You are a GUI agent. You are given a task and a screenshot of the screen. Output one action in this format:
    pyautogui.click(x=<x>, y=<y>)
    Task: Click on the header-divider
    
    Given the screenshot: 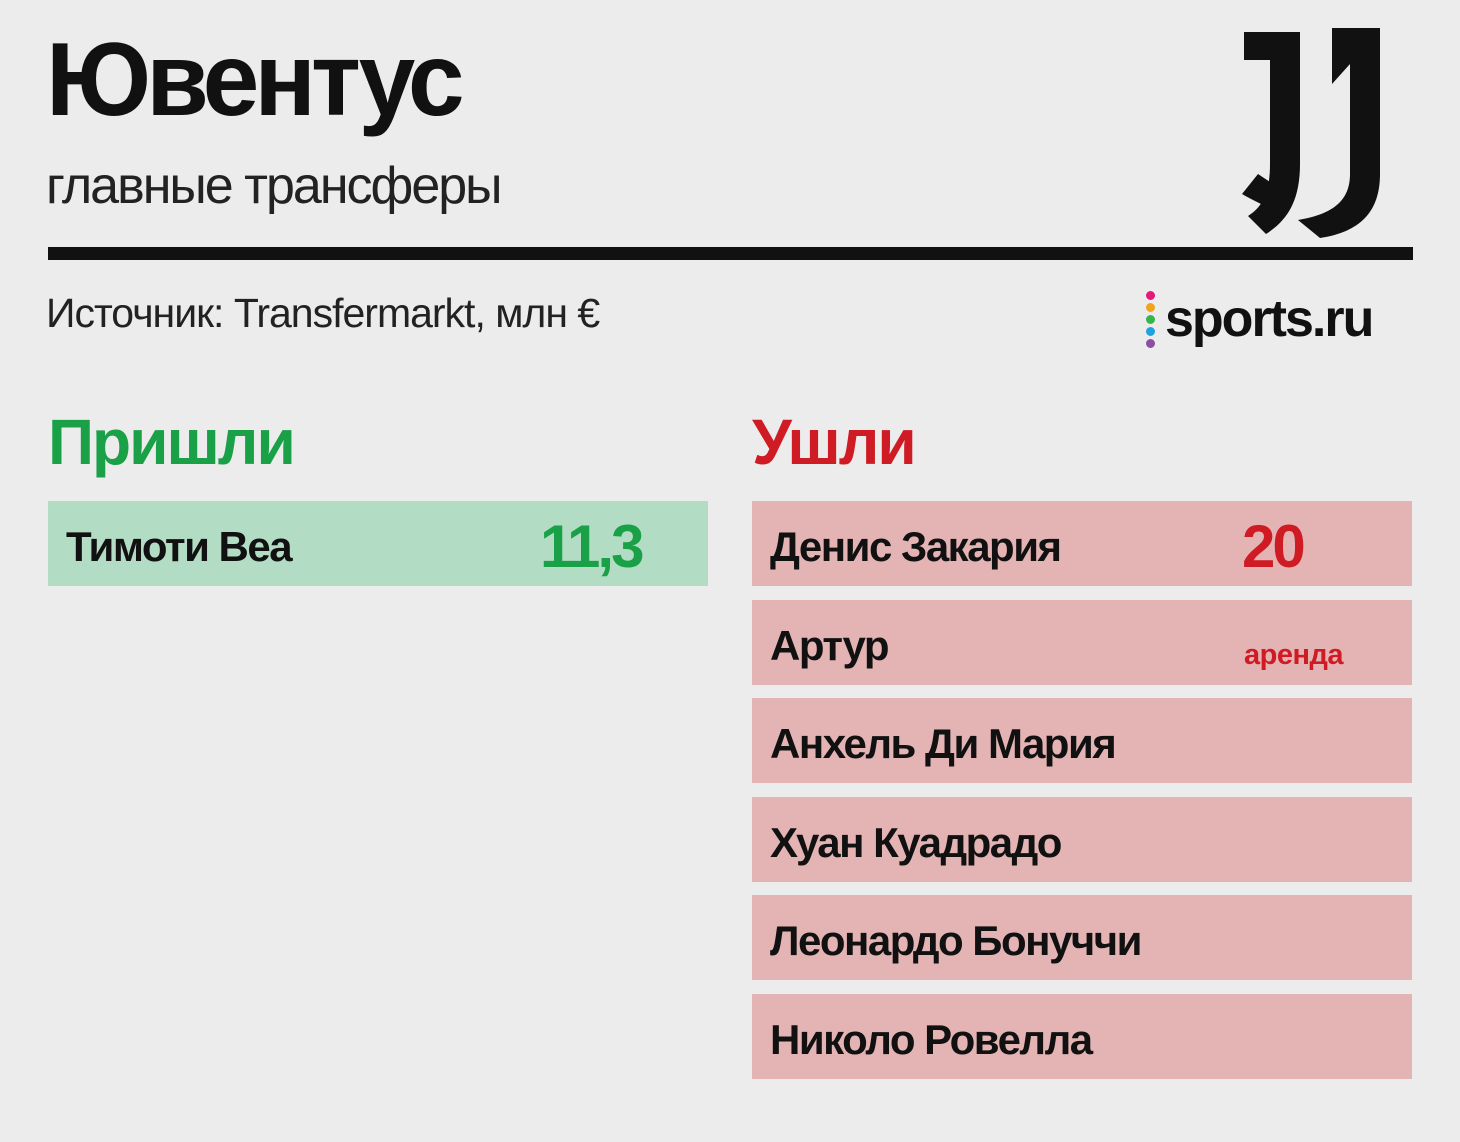 What is the action you would take?
    pyautogui.click(x=730, y=253)
    